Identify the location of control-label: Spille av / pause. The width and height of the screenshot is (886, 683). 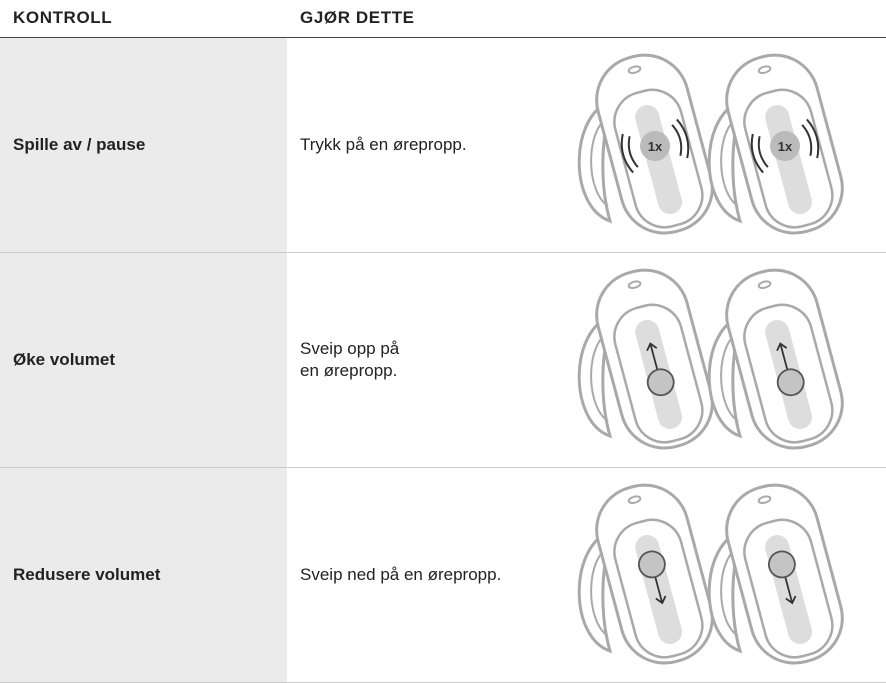
(79, 144).